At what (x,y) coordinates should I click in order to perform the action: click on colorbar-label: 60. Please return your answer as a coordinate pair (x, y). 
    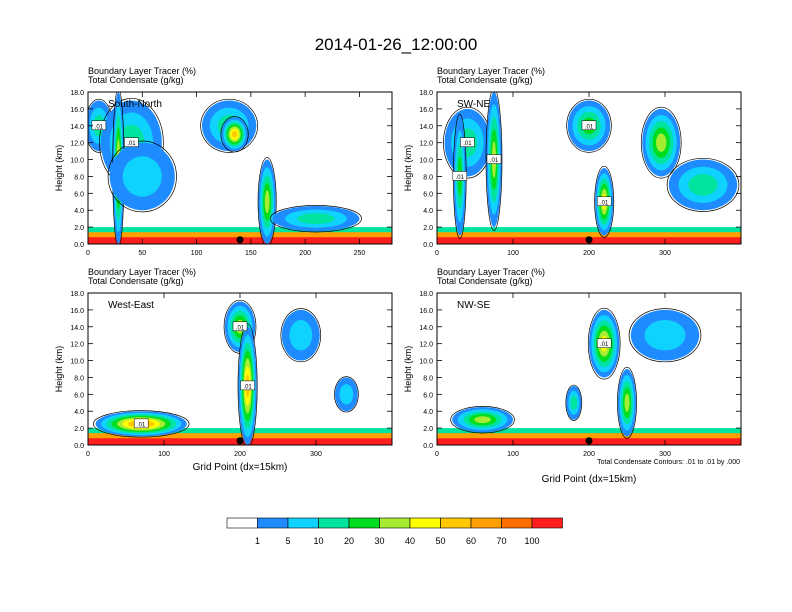
    Looking at the image, I should click on (471, 541).